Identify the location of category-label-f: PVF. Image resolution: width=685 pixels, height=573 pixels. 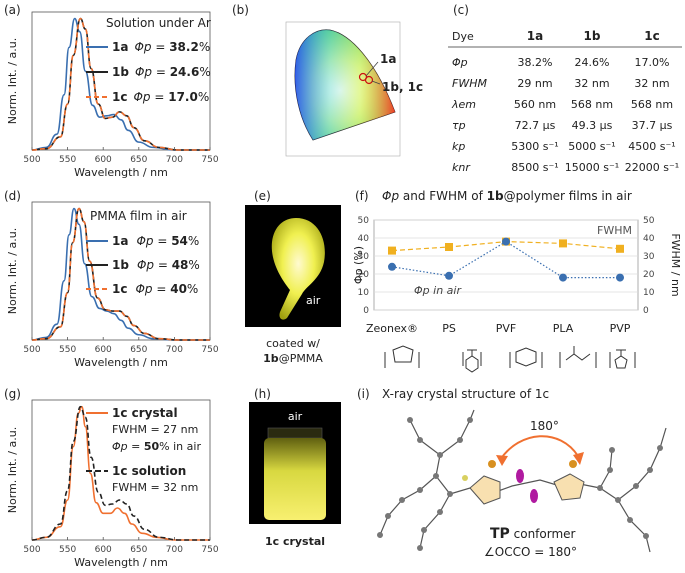
(506, 328).